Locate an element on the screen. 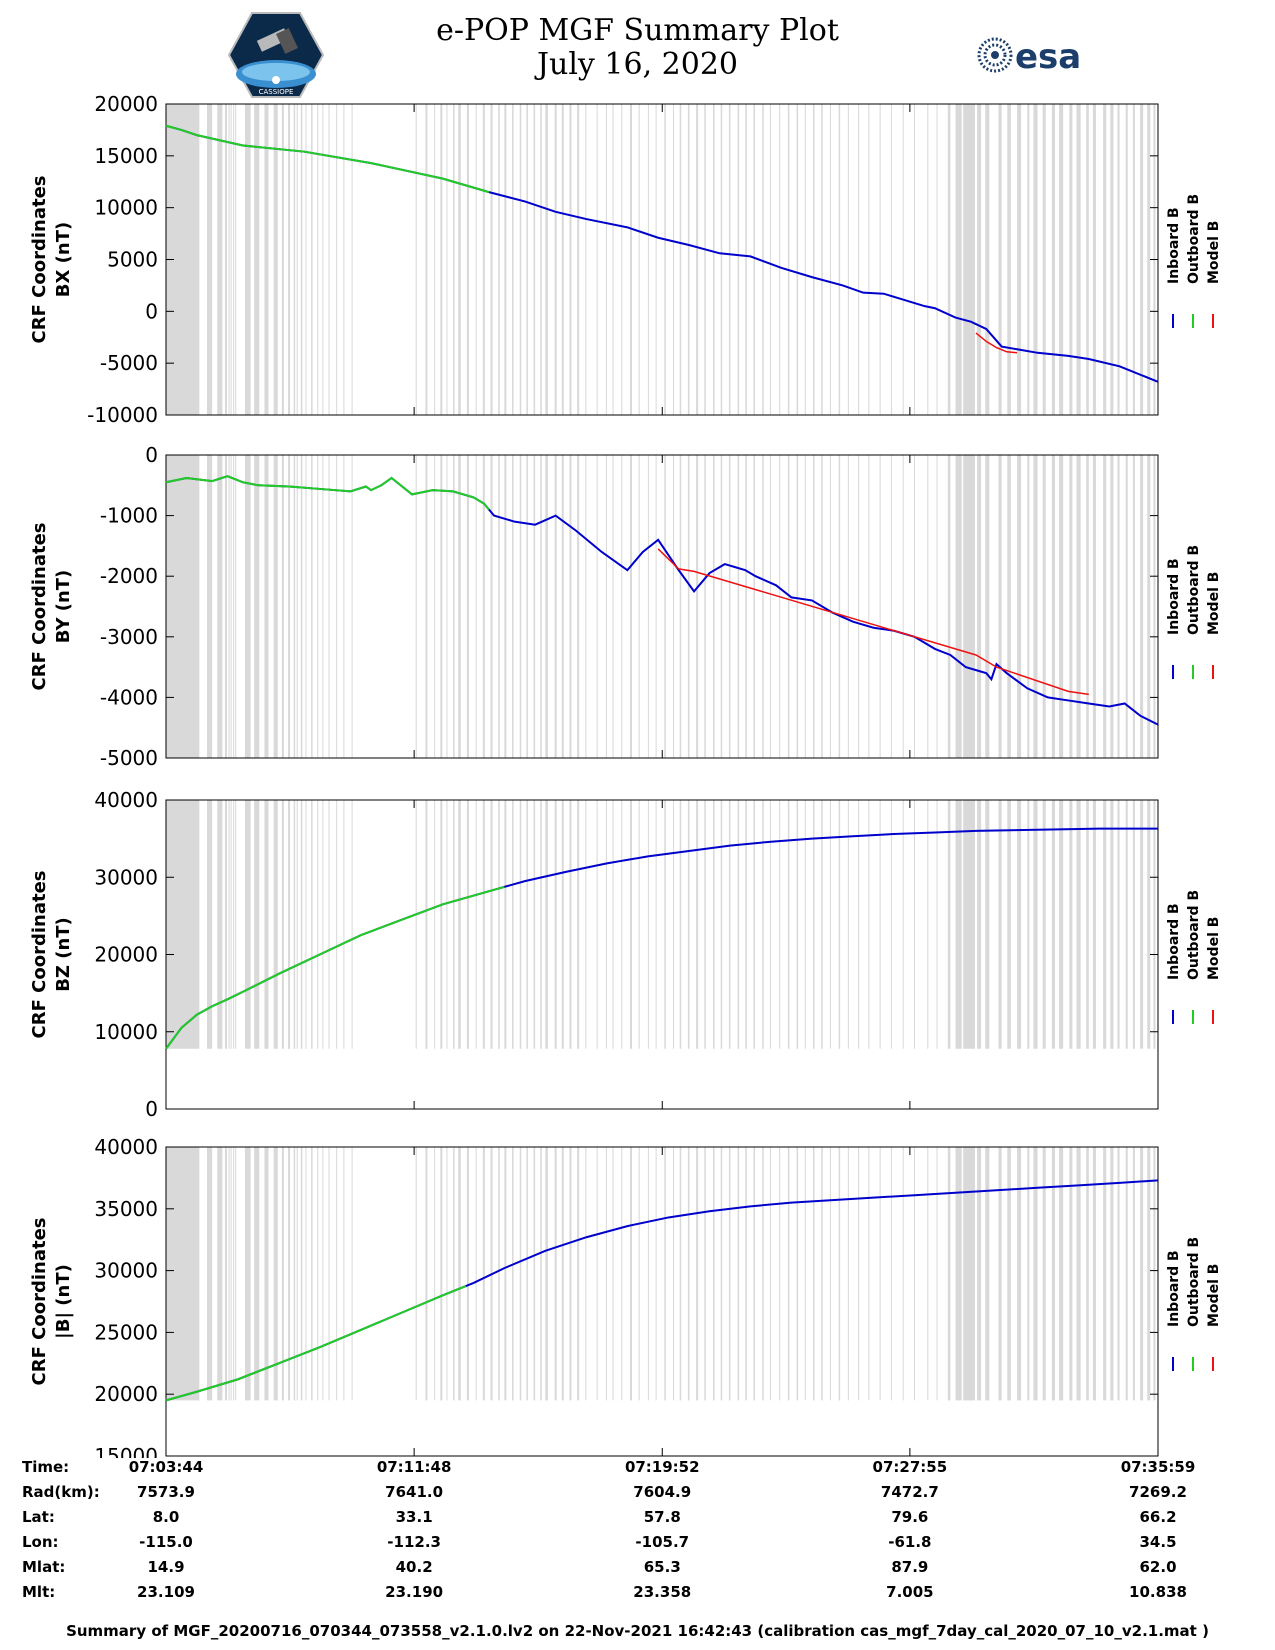 This screenshot has height=1650, width=1275. info-cell: 23.358 is located at coordinates (662, 1592).